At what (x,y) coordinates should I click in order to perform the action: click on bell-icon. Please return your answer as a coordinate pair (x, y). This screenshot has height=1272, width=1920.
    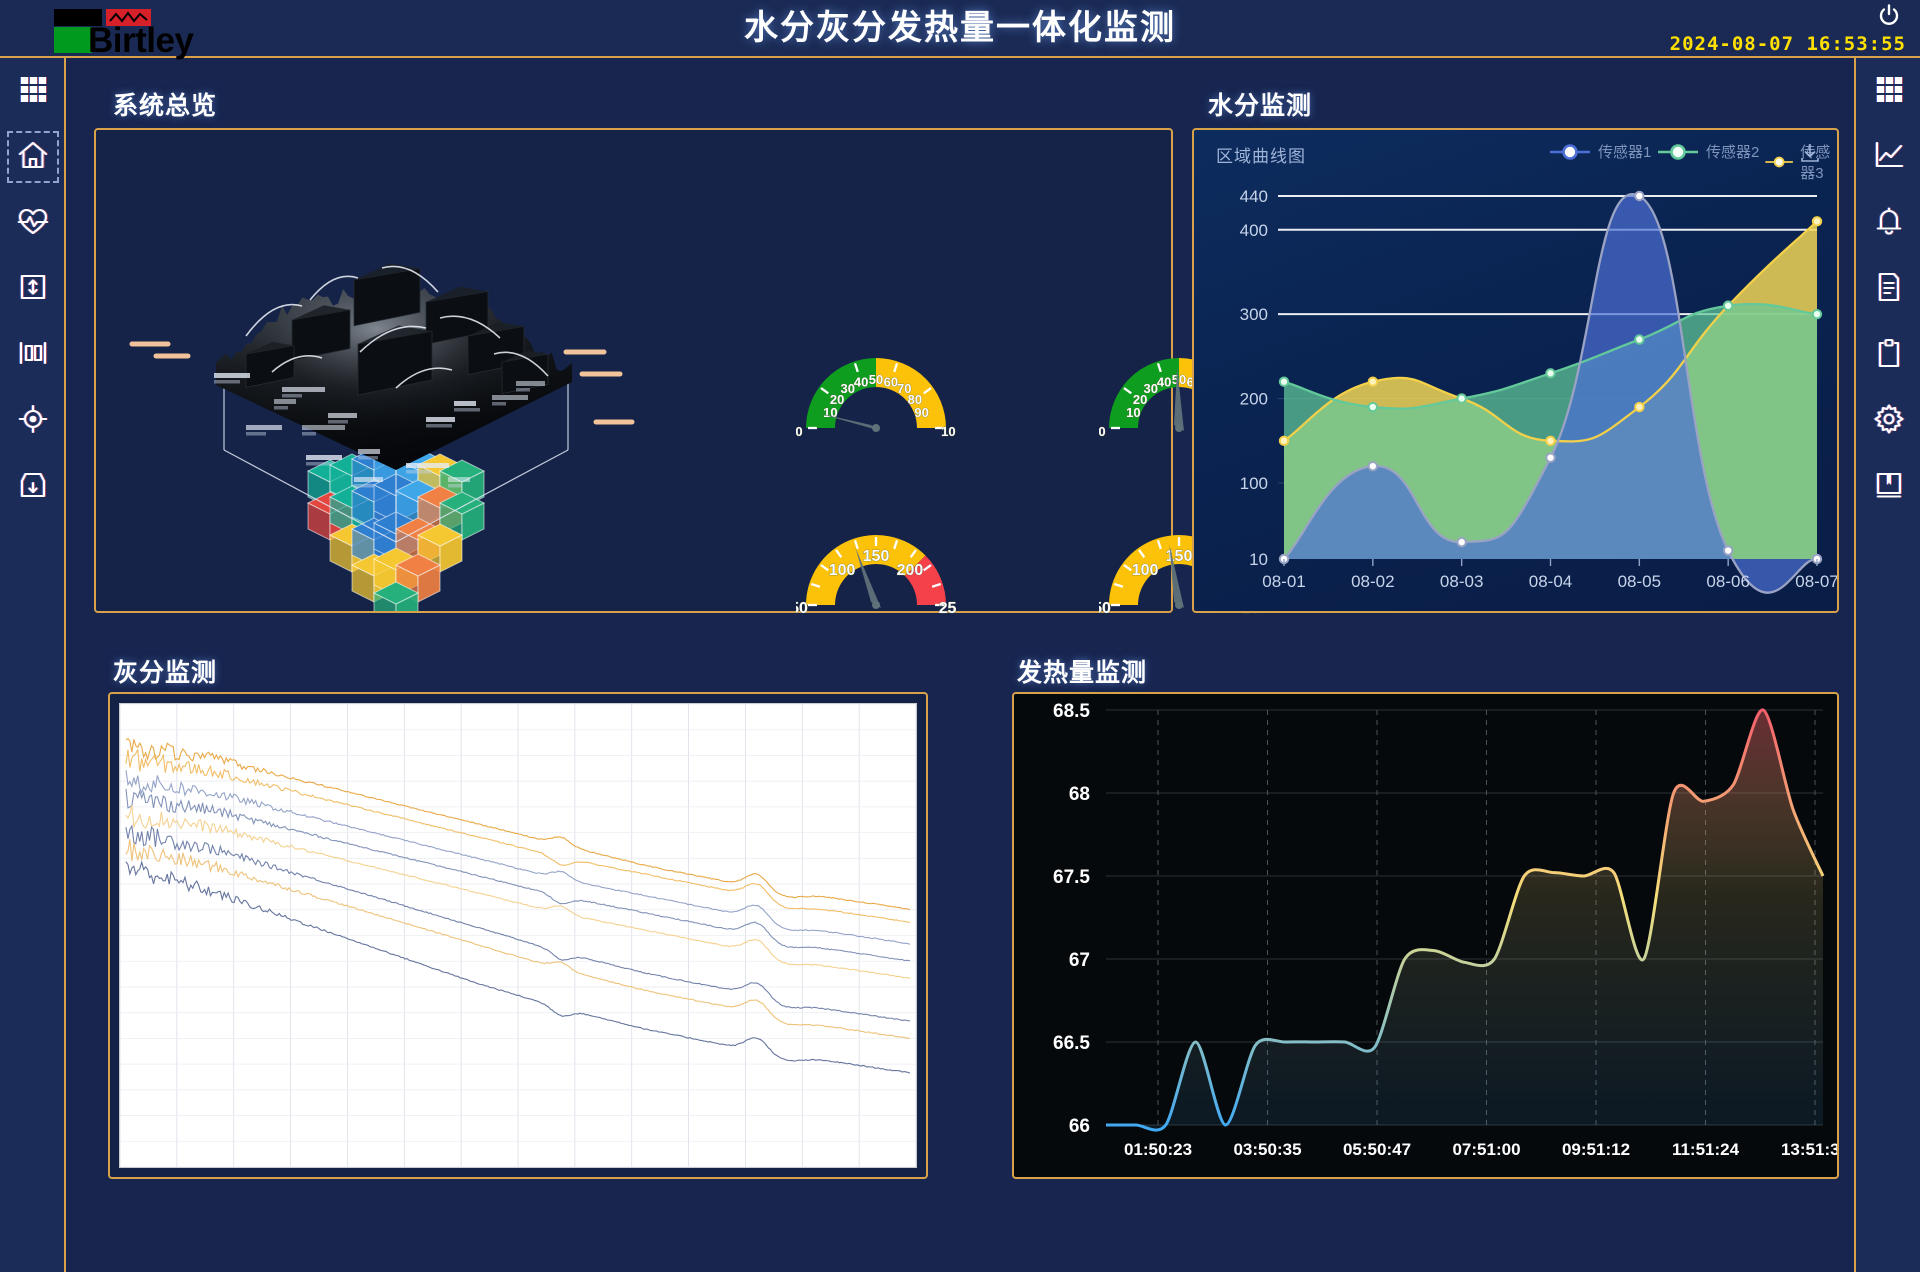
    Looking at the image, I should click on (1889, 223).